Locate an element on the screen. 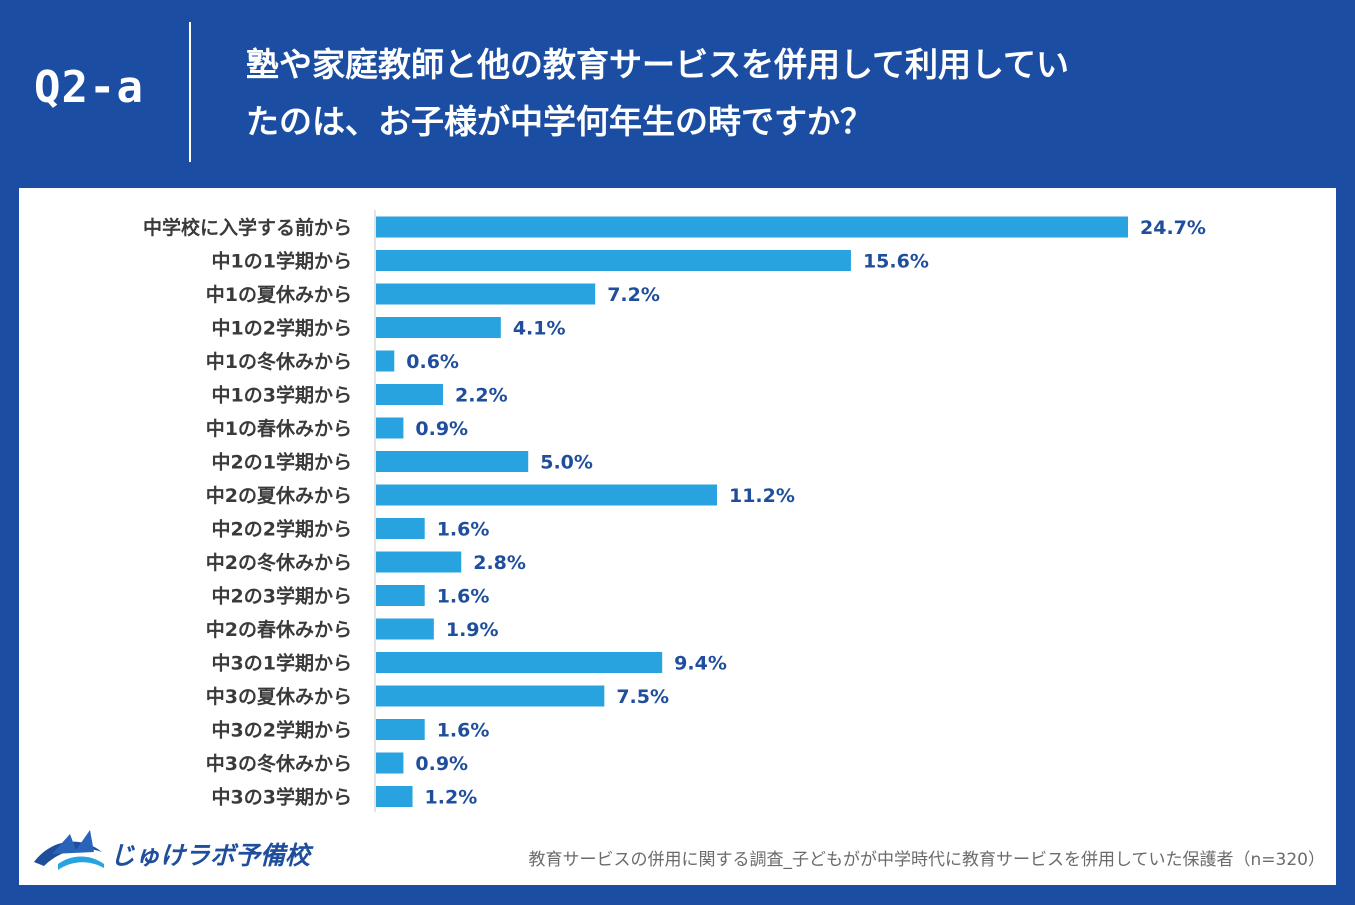 The image size is (1355, 905). category-label: 中1の冬休みから is located at coordinates (279, 361).